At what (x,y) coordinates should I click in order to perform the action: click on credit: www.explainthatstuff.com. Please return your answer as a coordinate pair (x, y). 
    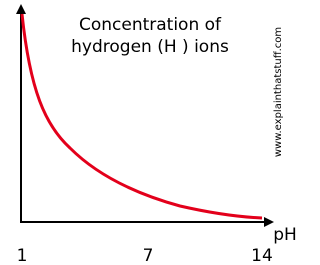
    Looking at the image, I should click on (278, 92).